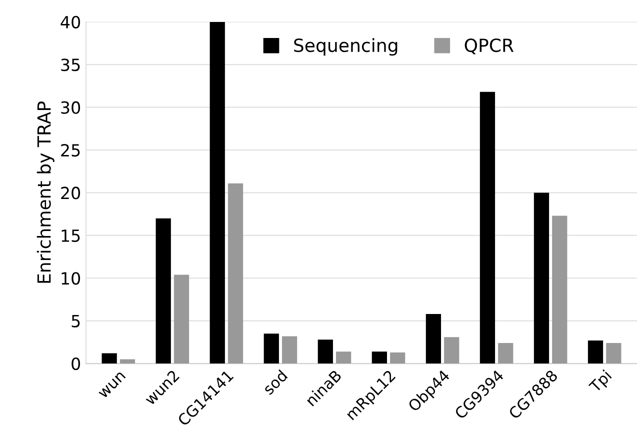 This screenshot has width=637, height=438. What do you see at coordinates (71, 236) in the screenshot?
I see `y-tick-label: 15` at bounding box center [71, 236].